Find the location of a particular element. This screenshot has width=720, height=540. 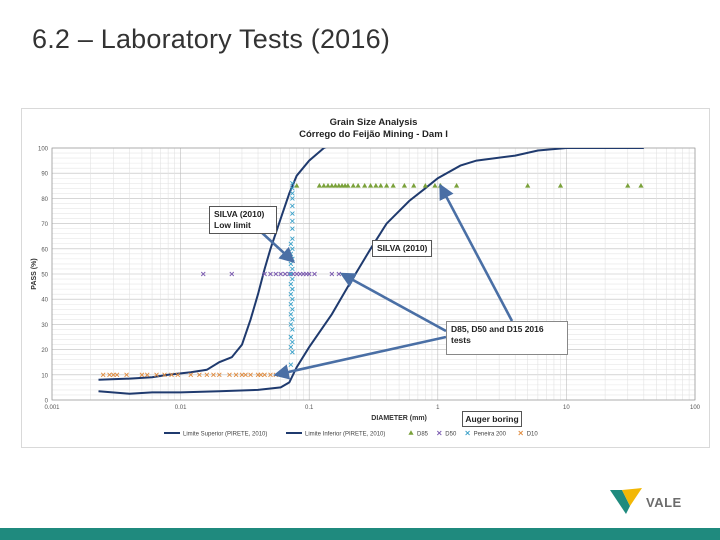

legend-item: D85 is located at coordinates (418, 434).